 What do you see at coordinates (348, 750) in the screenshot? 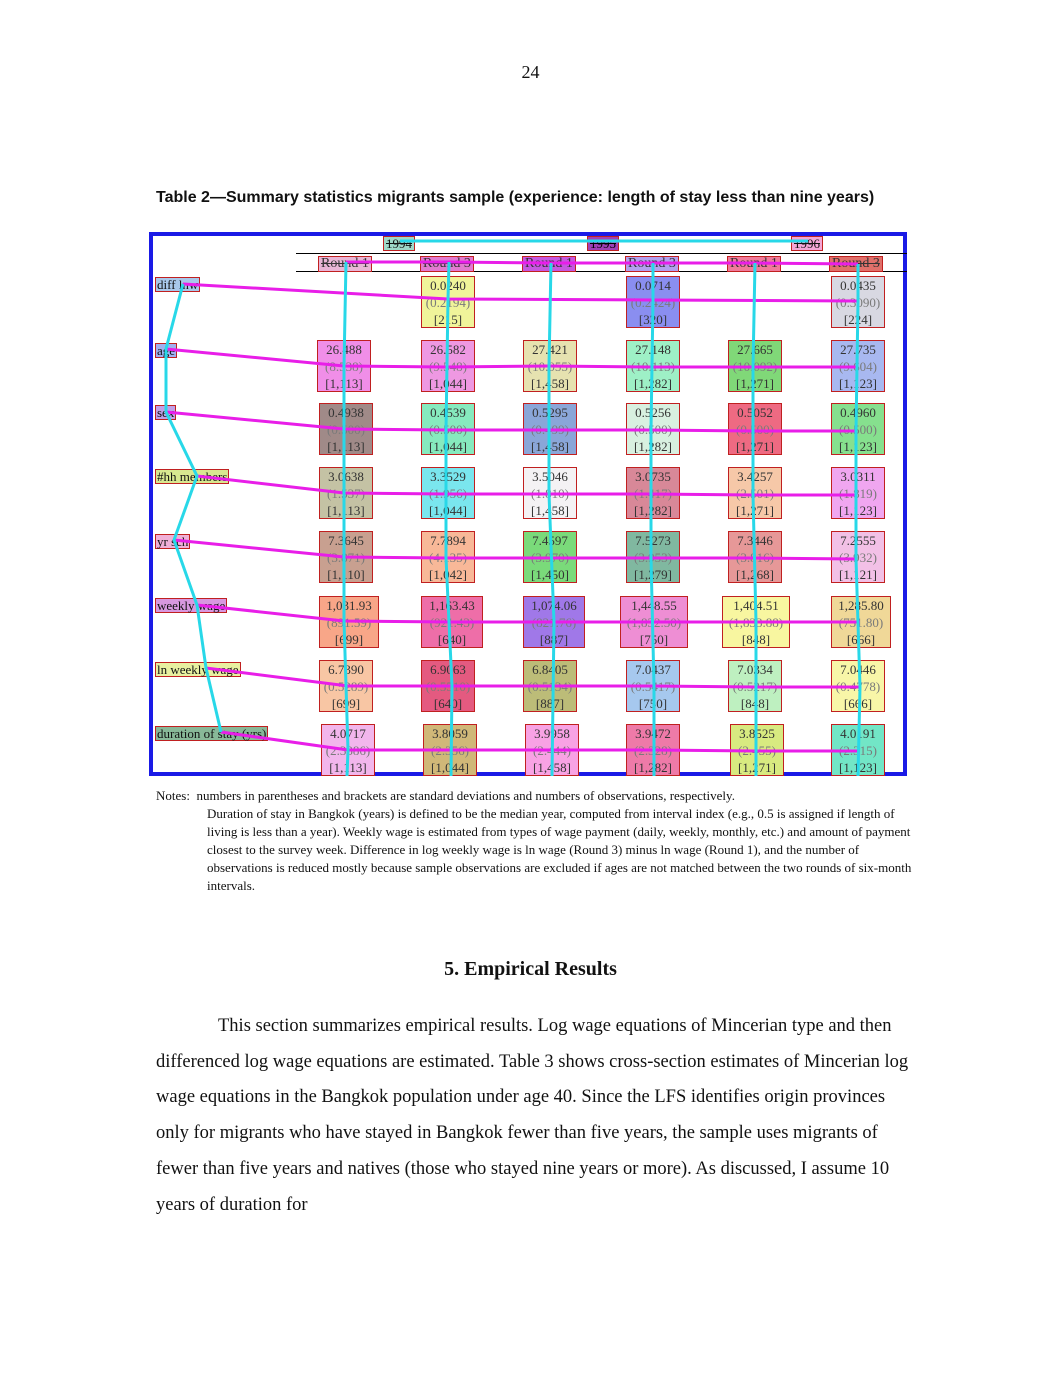
I see `cell-sd: (2.3386)` at bounding box center [348, 750].